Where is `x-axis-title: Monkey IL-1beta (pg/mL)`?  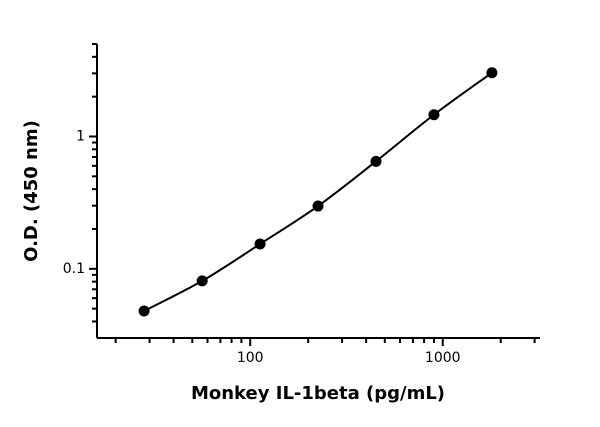 x-axis-title: Monkey IL-1beta (pg/mL) is located at coordinates (318, 393).